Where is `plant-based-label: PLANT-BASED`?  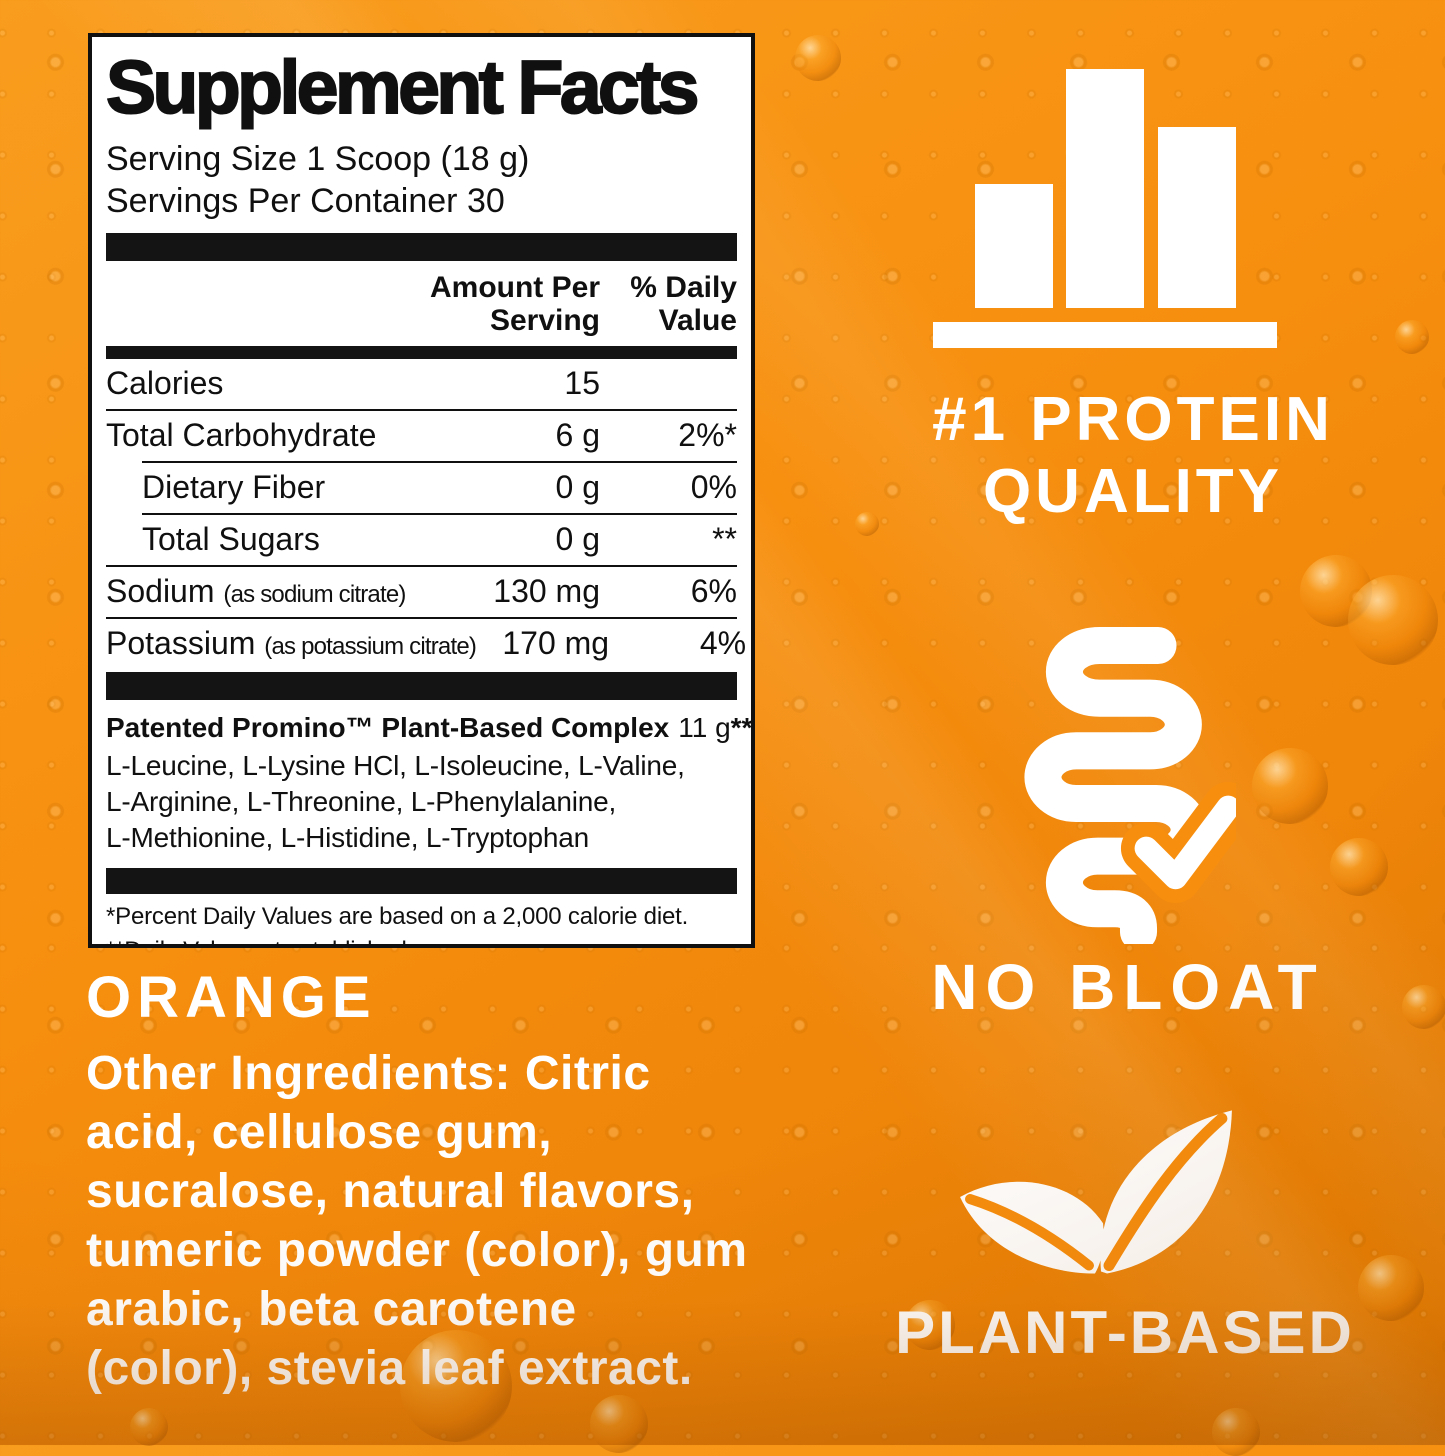
plant-based-label: PLANT-BASED is located at coordinates (1125, 1332).